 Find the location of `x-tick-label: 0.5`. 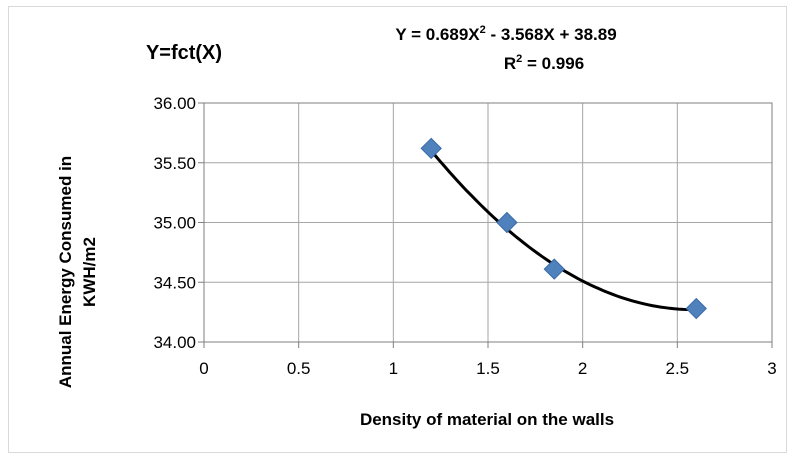

x-tick-label: 0.5 is located at coordinates (299, 368).